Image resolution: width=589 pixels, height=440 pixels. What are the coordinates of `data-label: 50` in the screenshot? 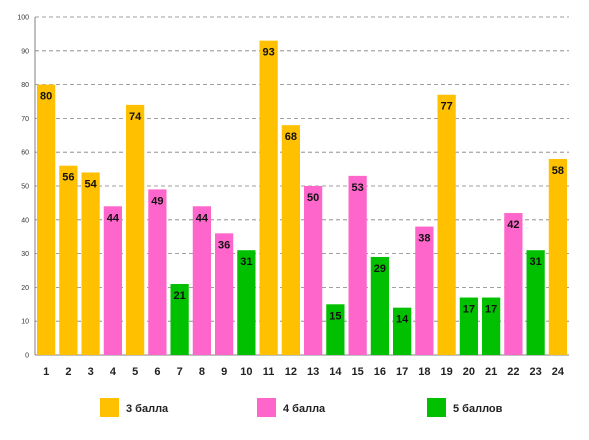 It's located at (313, 198).